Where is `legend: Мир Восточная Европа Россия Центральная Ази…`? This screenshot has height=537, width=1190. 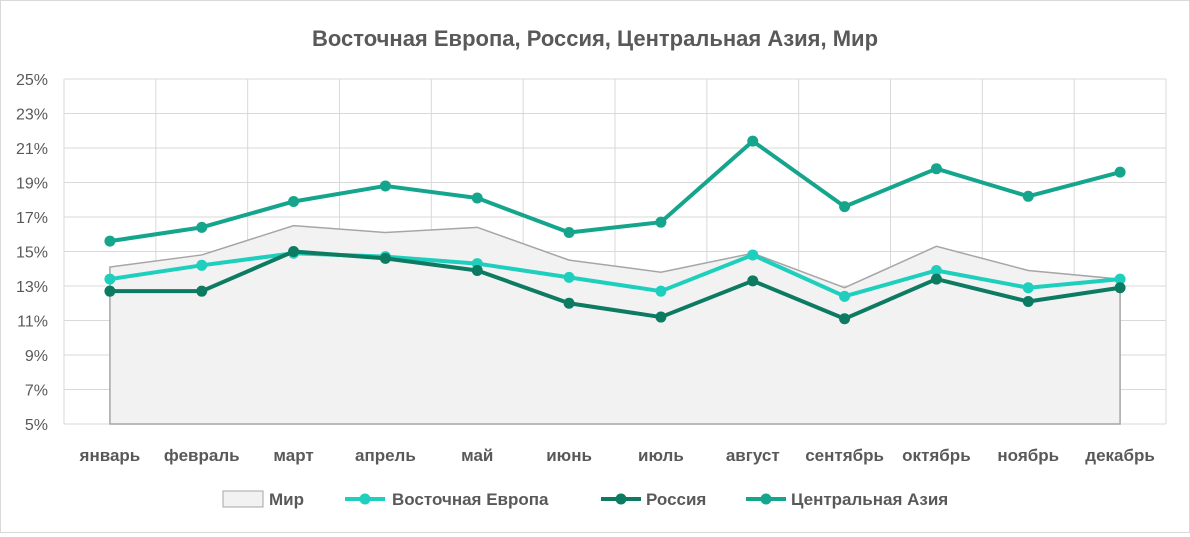
legend: Мир Восточная Европа Россия Центральная Ази… is located at coordinates (585, 499).